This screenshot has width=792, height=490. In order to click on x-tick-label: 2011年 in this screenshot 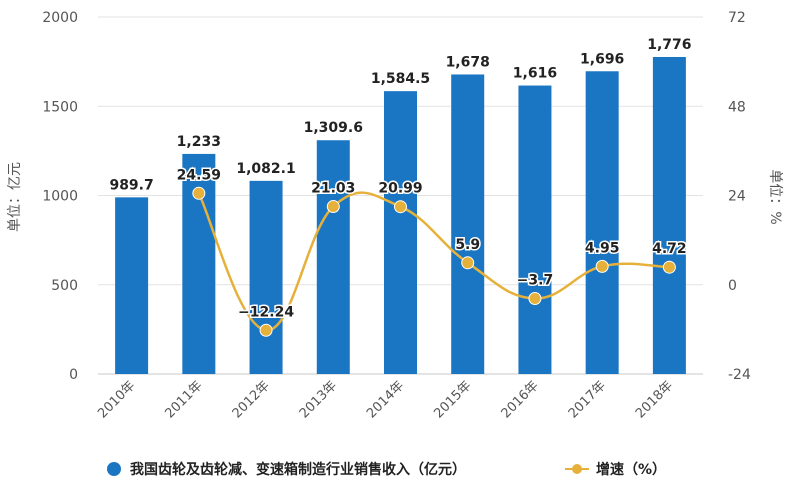, I will do `click(183, 399)`.